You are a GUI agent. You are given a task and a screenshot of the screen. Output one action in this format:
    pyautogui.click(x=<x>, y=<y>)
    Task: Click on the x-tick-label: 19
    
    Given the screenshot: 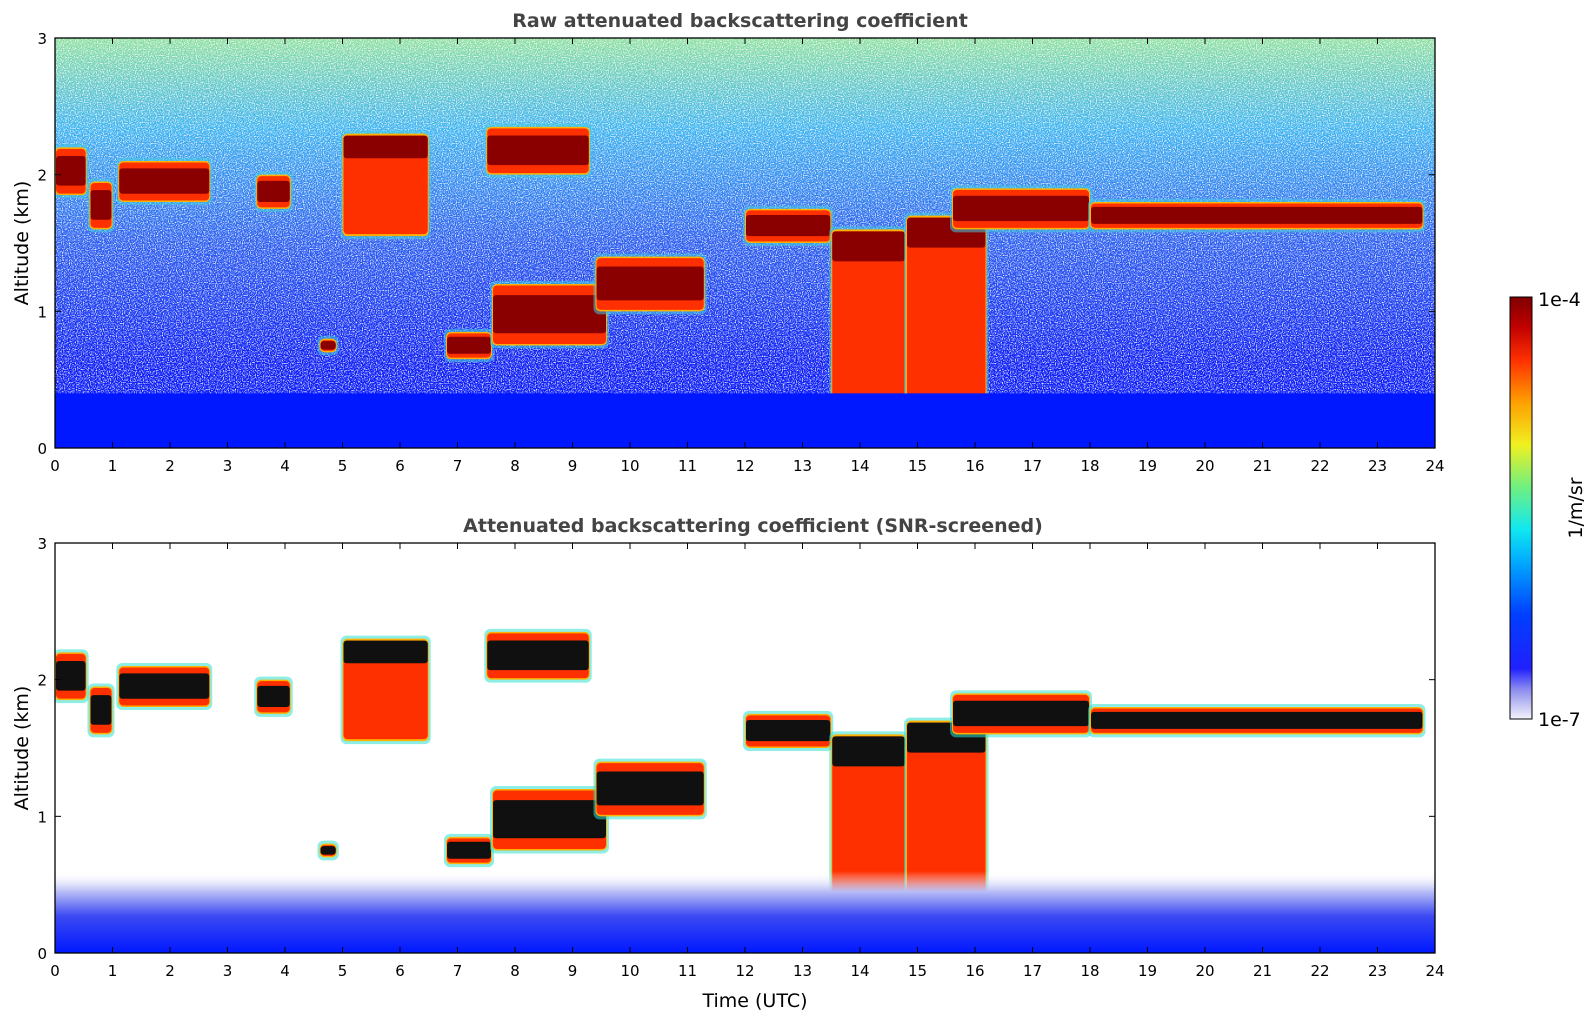 What is the action you would take?
    pyautogui.click(x=1147, y=971)
    